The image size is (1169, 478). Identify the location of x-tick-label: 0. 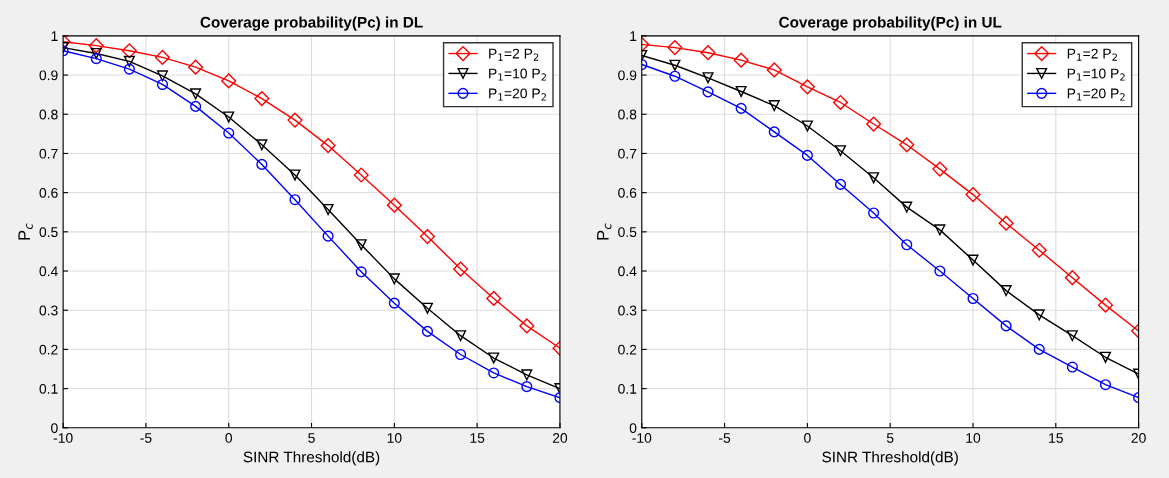
(229, 438).